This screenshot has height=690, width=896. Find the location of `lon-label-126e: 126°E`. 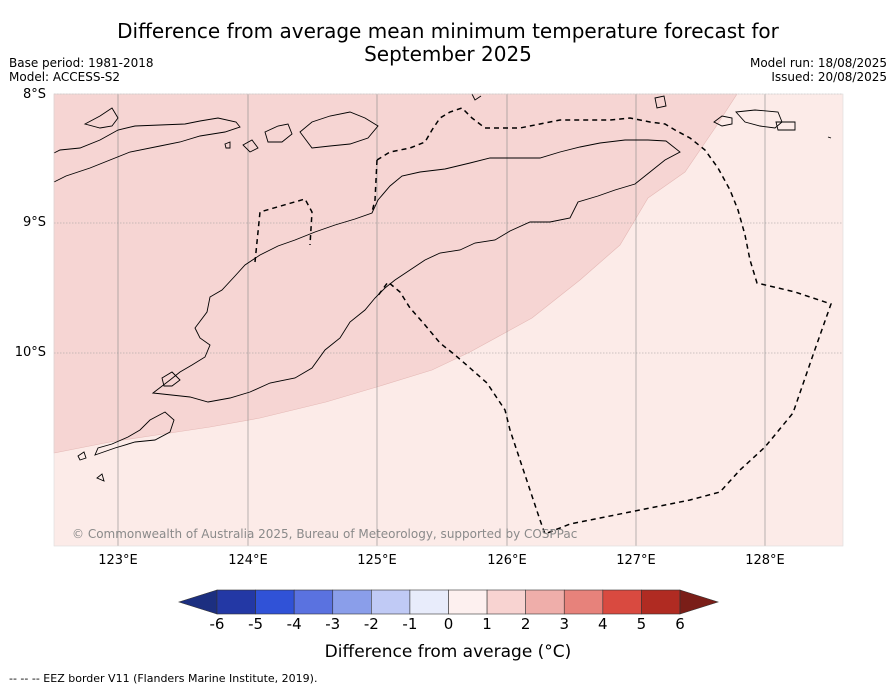

lon-label-126e: 126°E is located at coordinates (507, 560).